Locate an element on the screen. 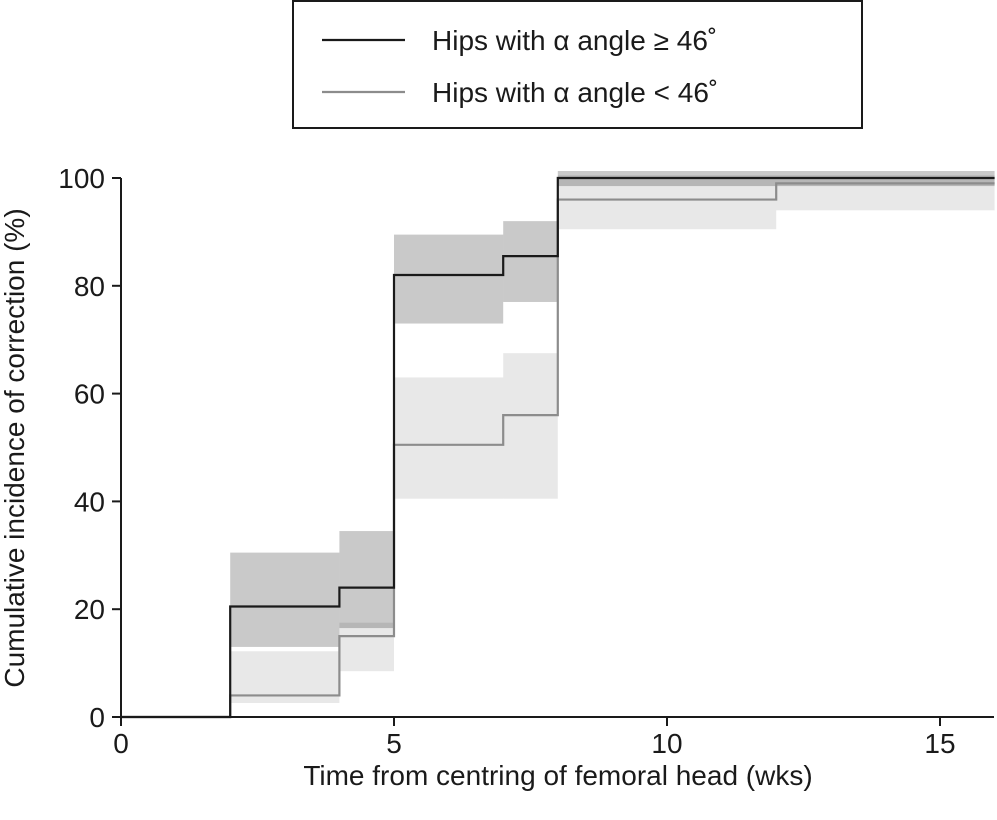 This screenshot has width=997, height=820. x-tick-label: 15 is located at coordinates (939, 743).